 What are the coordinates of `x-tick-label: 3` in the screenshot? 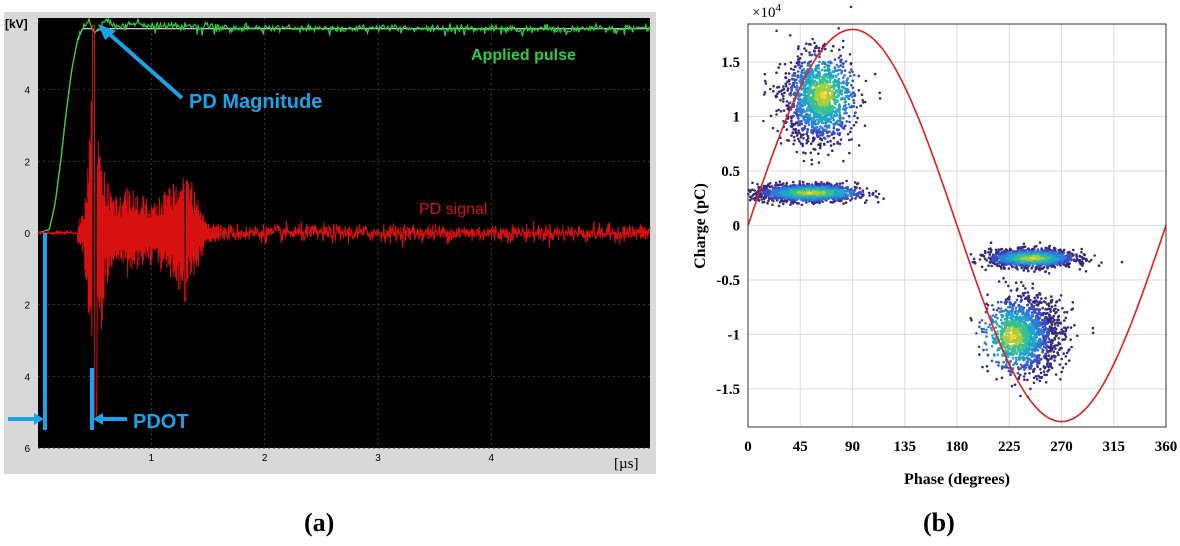 It's located at (378, 458).